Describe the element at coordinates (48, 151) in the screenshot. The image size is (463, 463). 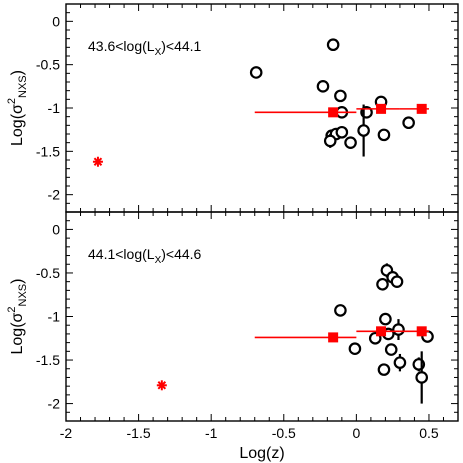
I see `panel-top-ytick-label: -1.5` at that location.